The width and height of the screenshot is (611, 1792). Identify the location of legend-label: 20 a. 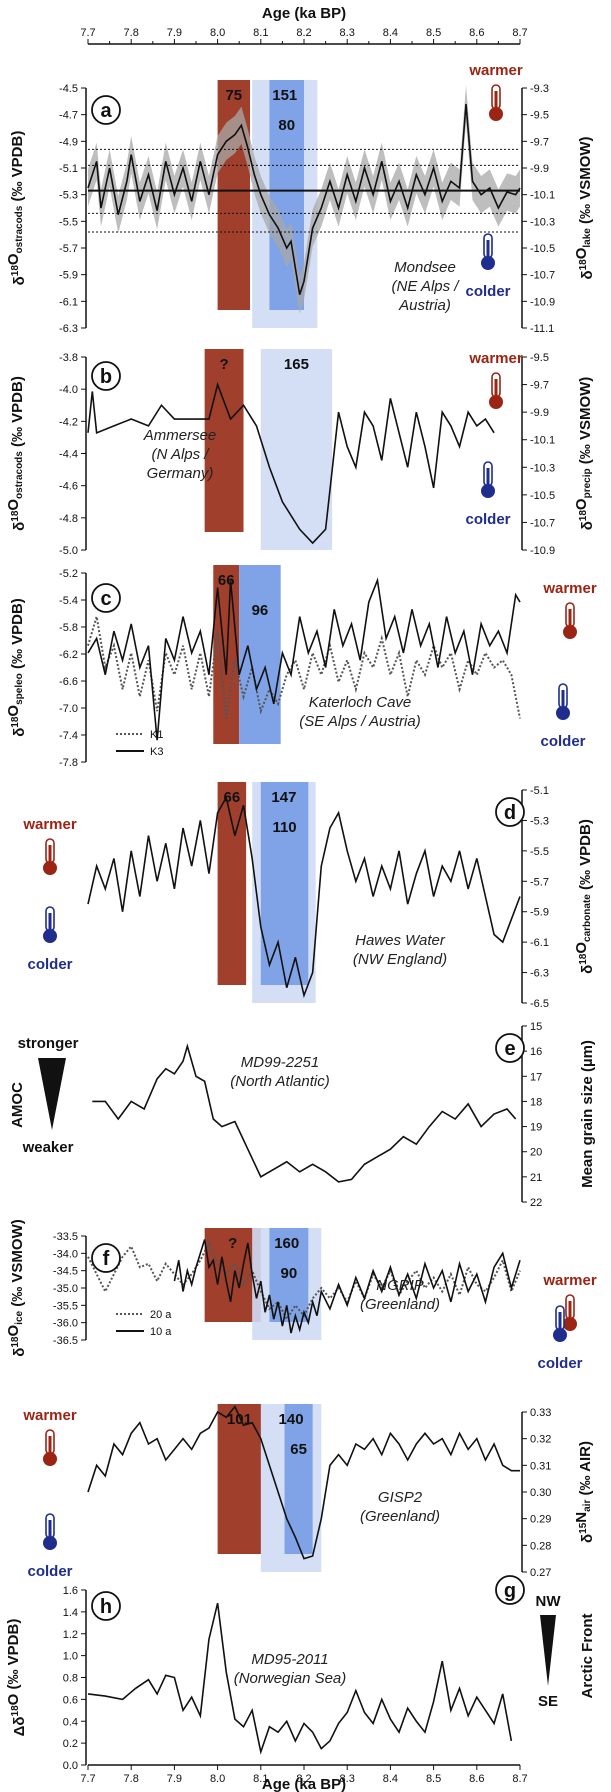
(161, 1315).